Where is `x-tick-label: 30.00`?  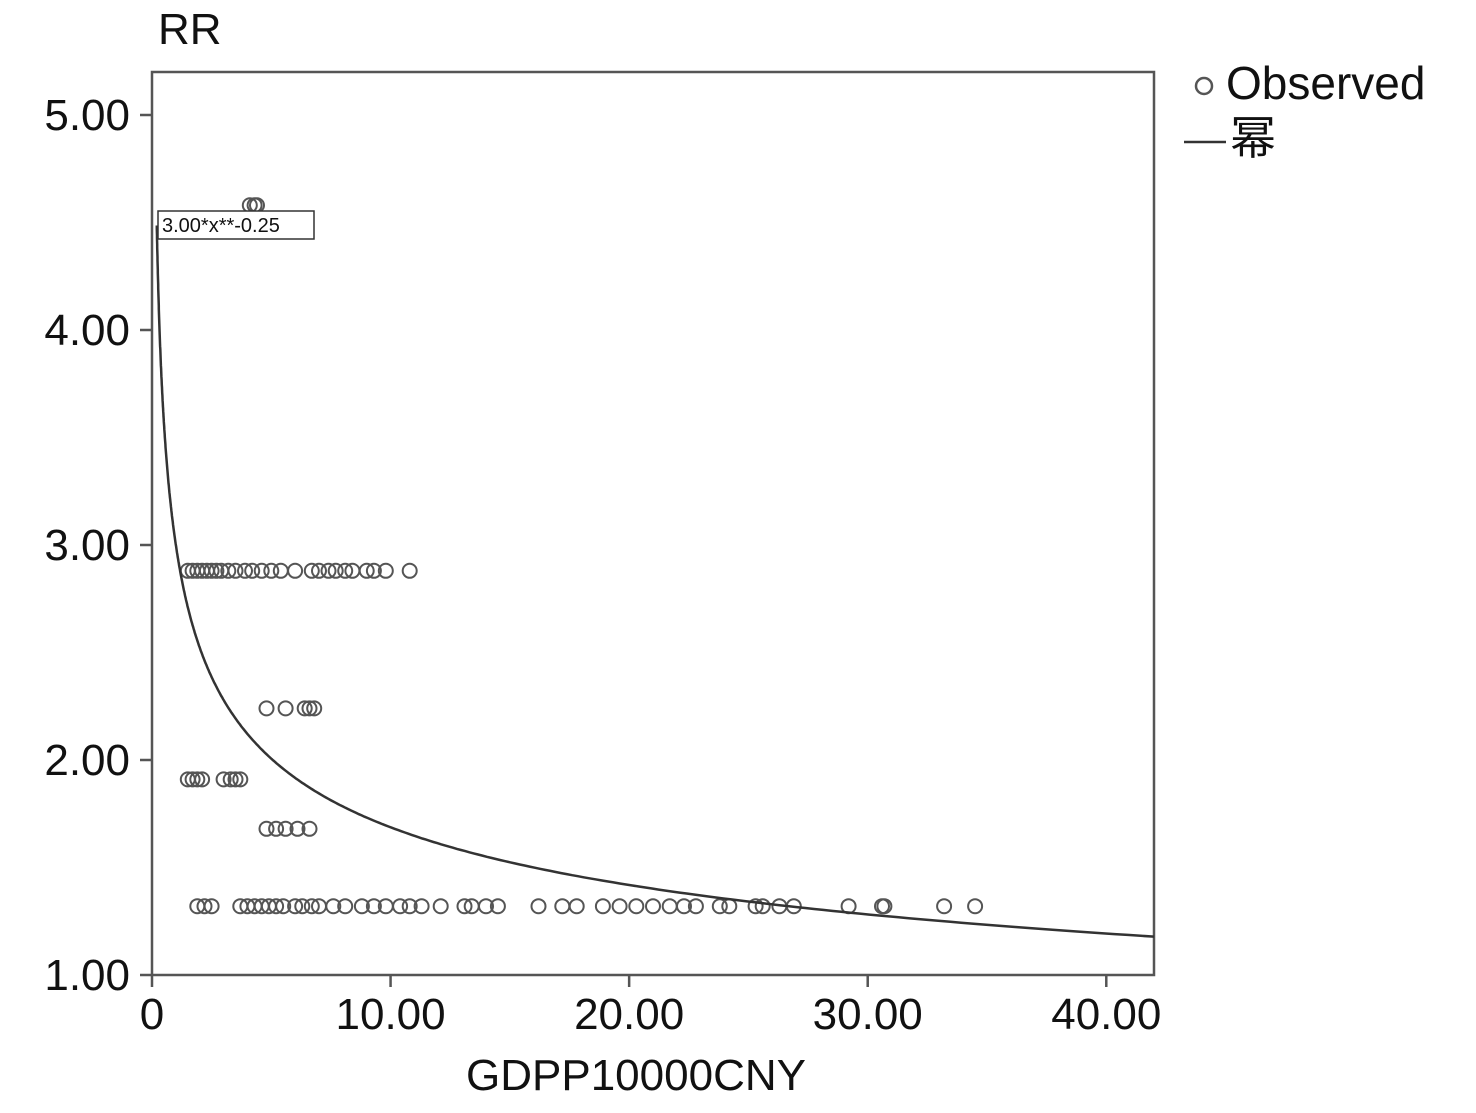 x-tick-label: 30.00 is located at coordinates (868, 1014).